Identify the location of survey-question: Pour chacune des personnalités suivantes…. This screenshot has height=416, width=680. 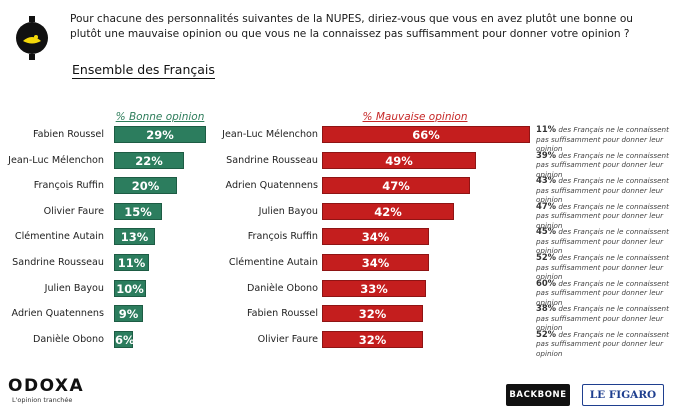
(352, 26).